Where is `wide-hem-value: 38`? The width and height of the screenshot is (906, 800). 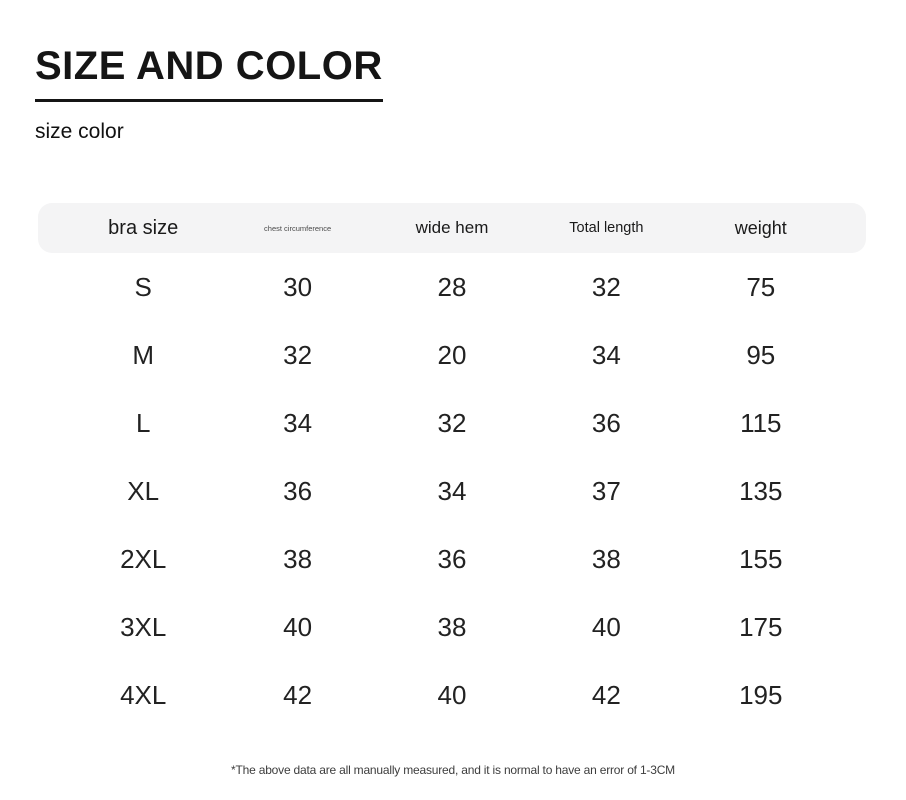
wide-hem-value: 38 is located at coordinates (452, 626).